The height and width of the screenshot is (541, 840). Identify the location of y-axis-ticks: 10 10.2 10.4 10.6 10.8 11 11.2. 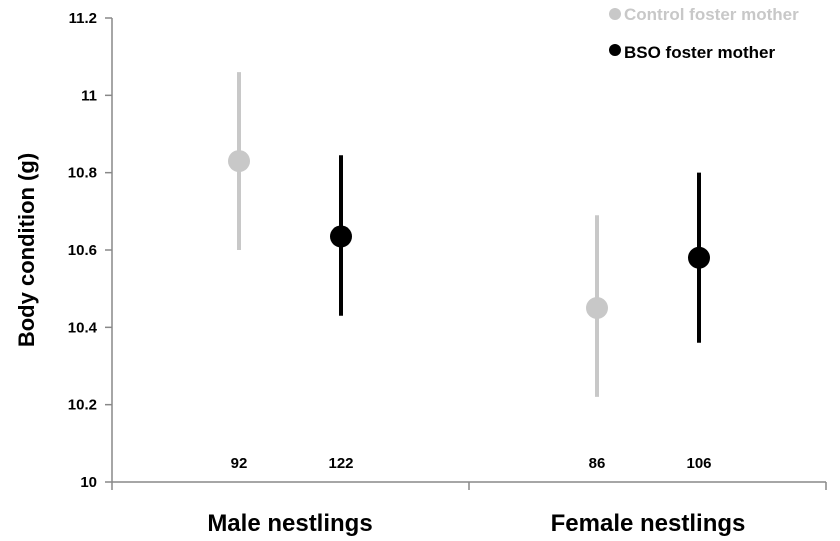
(90, 250).